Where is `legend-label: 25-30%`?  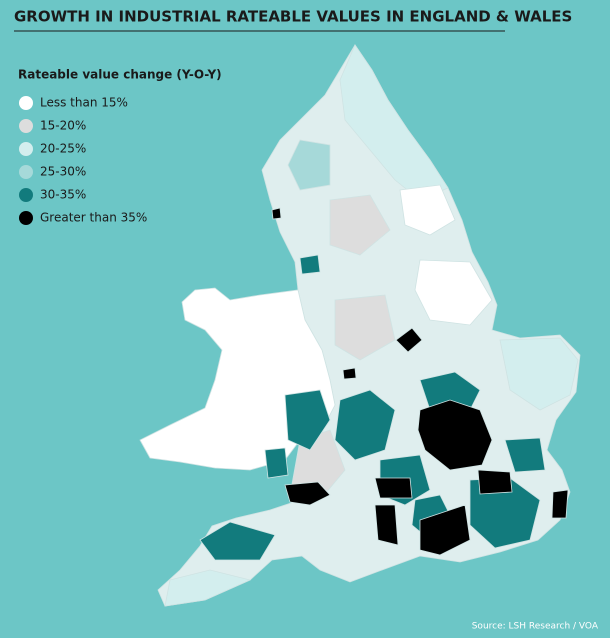 legend-label: 25-30% is located at coordinates (63, 172).